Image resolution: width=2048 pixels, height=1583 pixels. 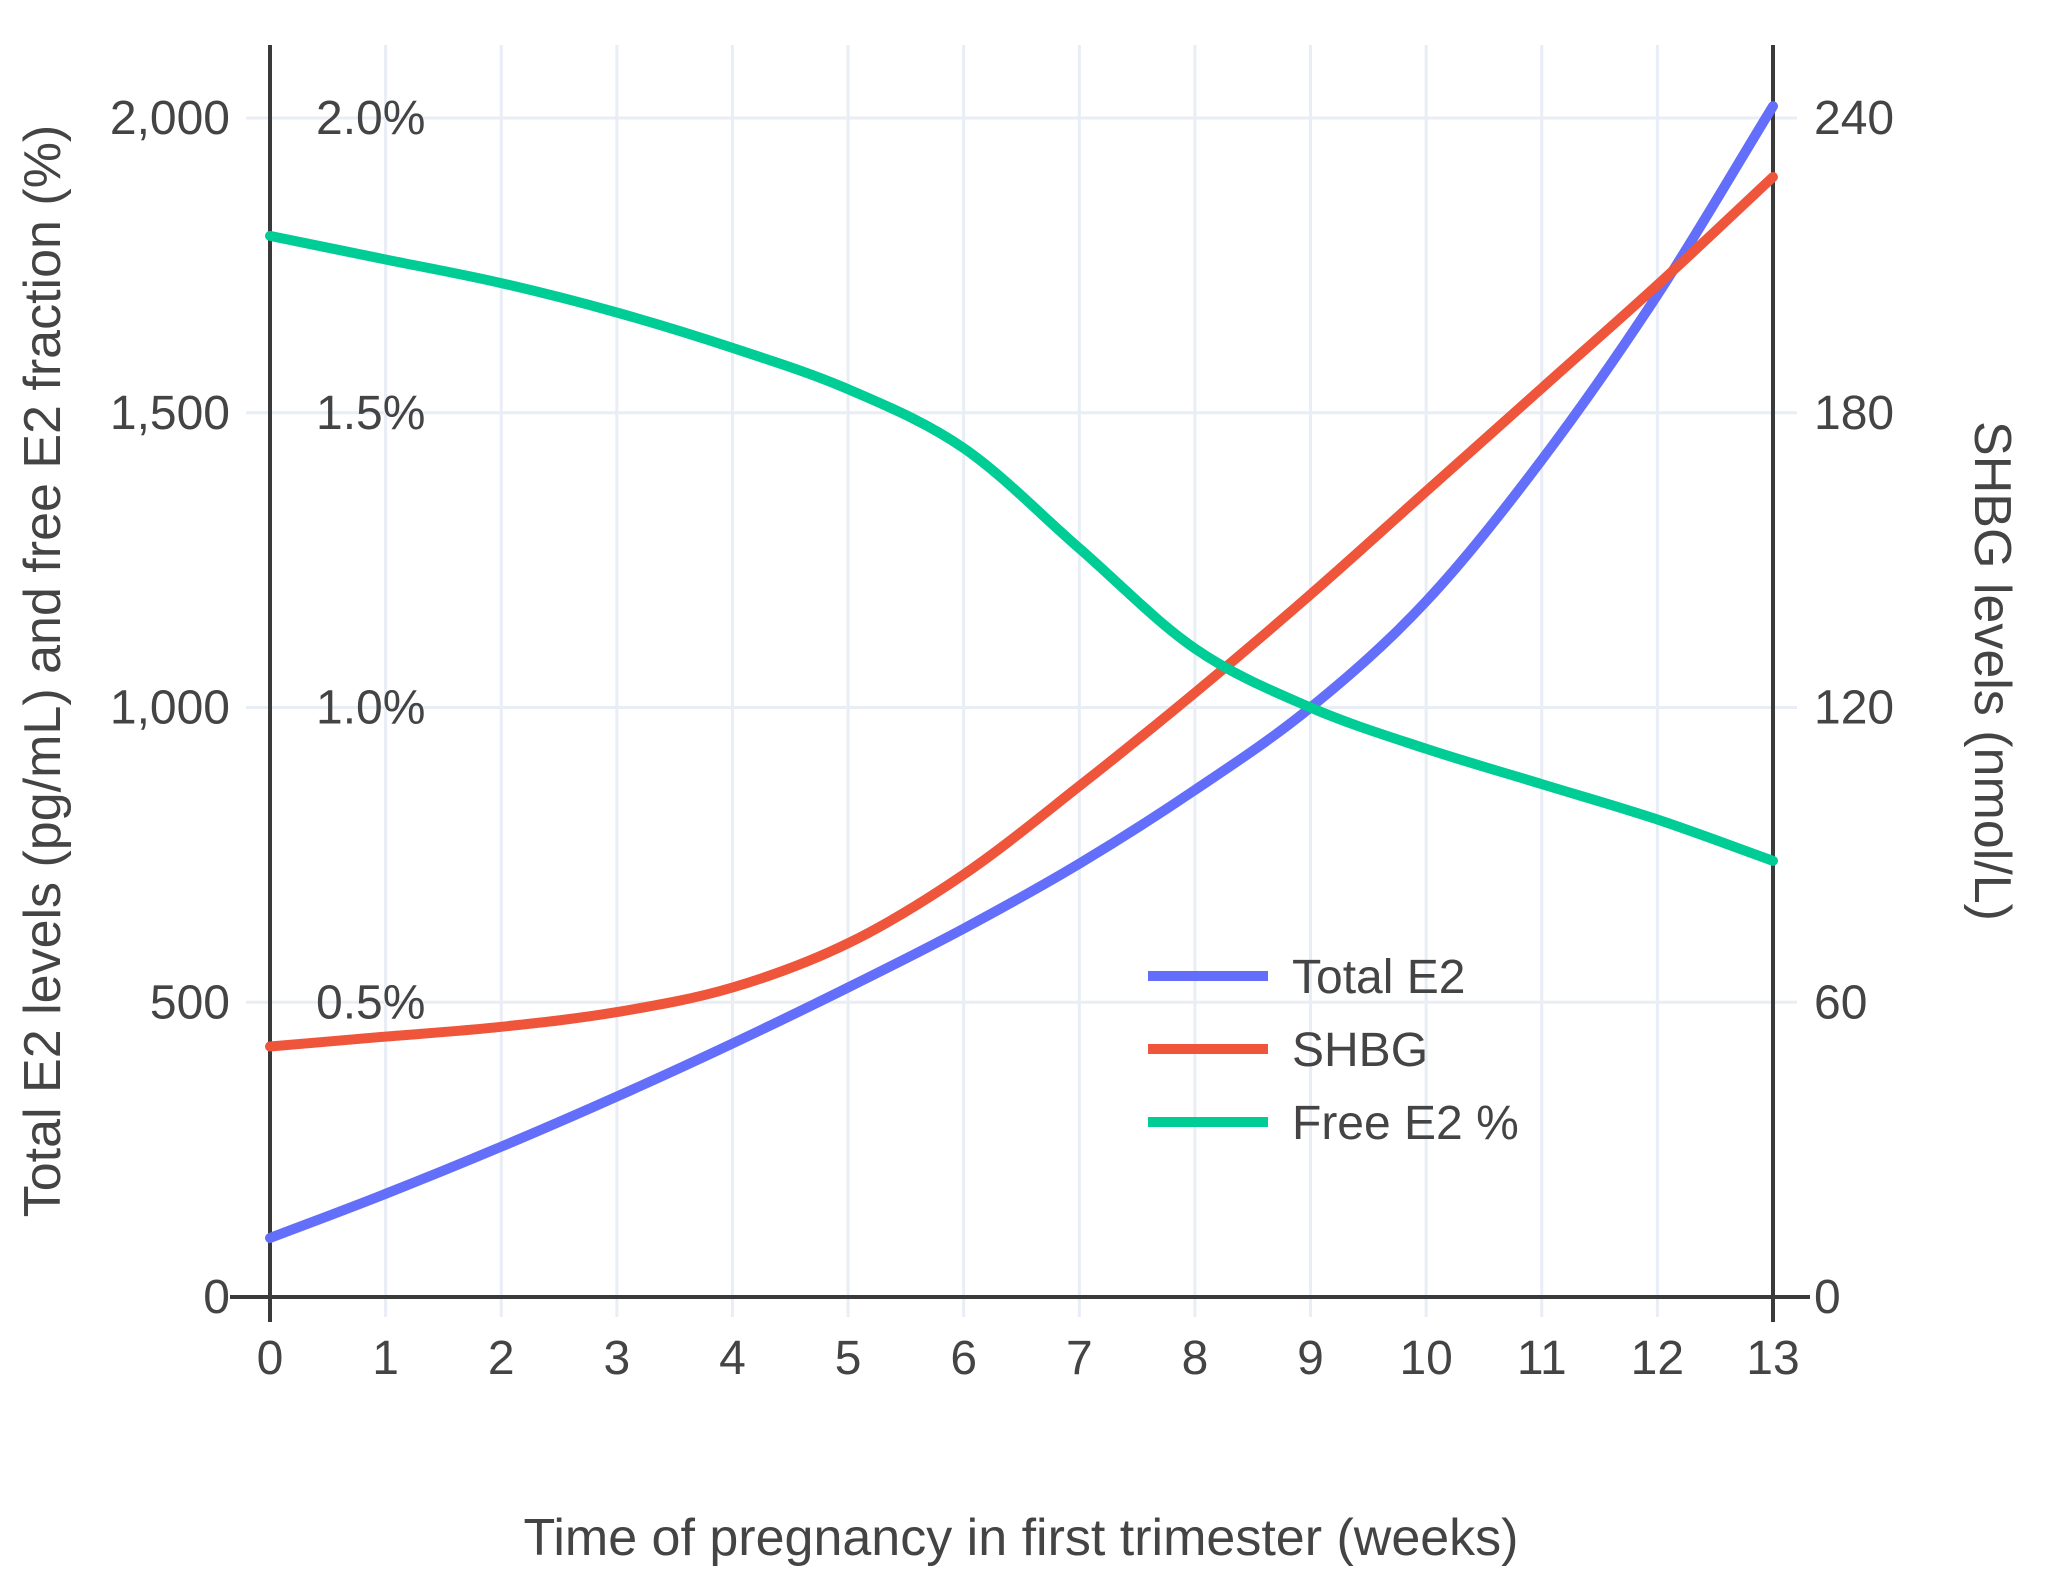 I want to click on tick-label-right-0: 0, so click(x=1827, y=1297).